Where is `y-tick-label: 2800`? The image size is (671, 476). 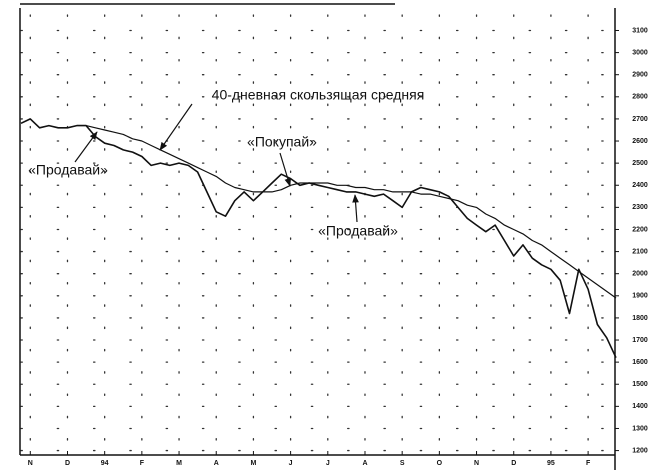 y-tick-label: 2800 is located at coordinates (640, 97).